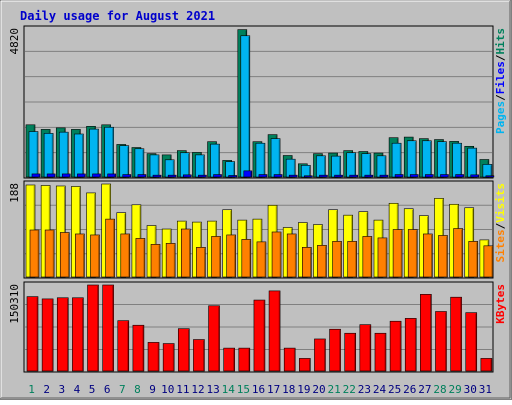  I want to click on y-max-label: 188, so click(14, 193).